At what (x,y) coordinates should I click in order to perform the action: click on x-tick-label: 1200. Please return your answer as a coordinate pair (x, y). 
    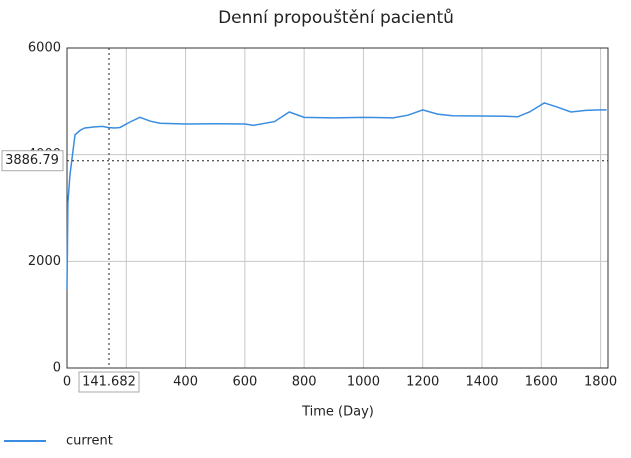
    Looking at the image, I should click on (422, 382).